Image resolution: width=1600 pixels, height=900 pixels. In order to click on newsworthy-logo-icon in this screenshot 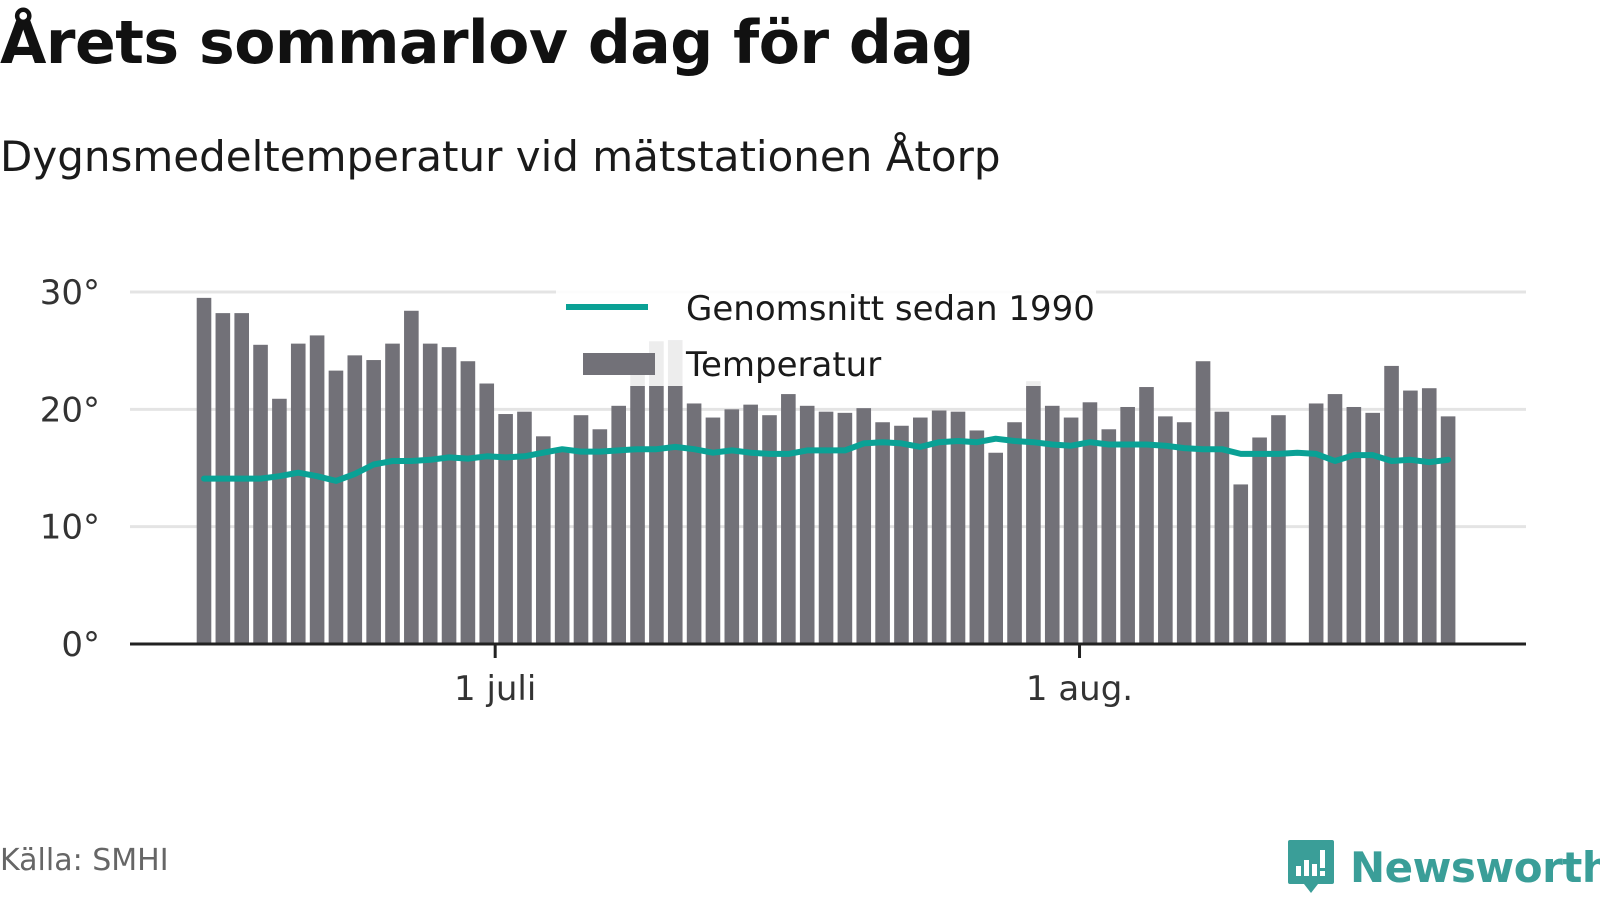, I will do `click(1311, 866)`.